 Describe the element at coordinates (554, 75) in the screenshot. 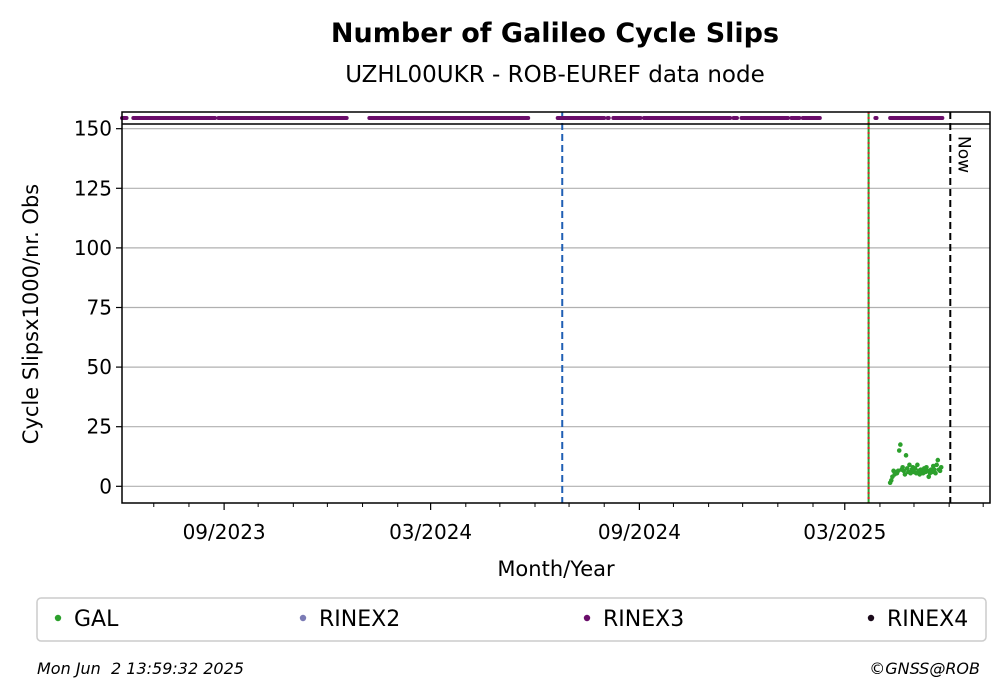

I see `chart-subtitle: UZHL00UKR - ROB-EUREF data node` at that location.